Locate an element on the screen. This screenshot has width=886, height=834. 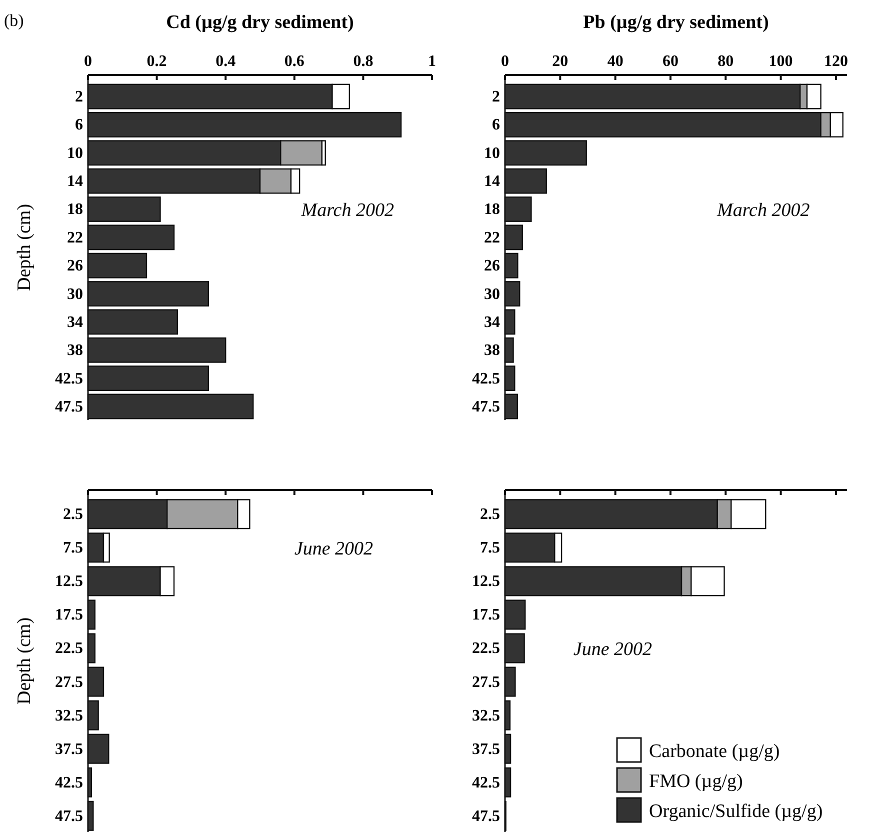
x-tick-label: 0.4 is located at coordinates (226, 61).